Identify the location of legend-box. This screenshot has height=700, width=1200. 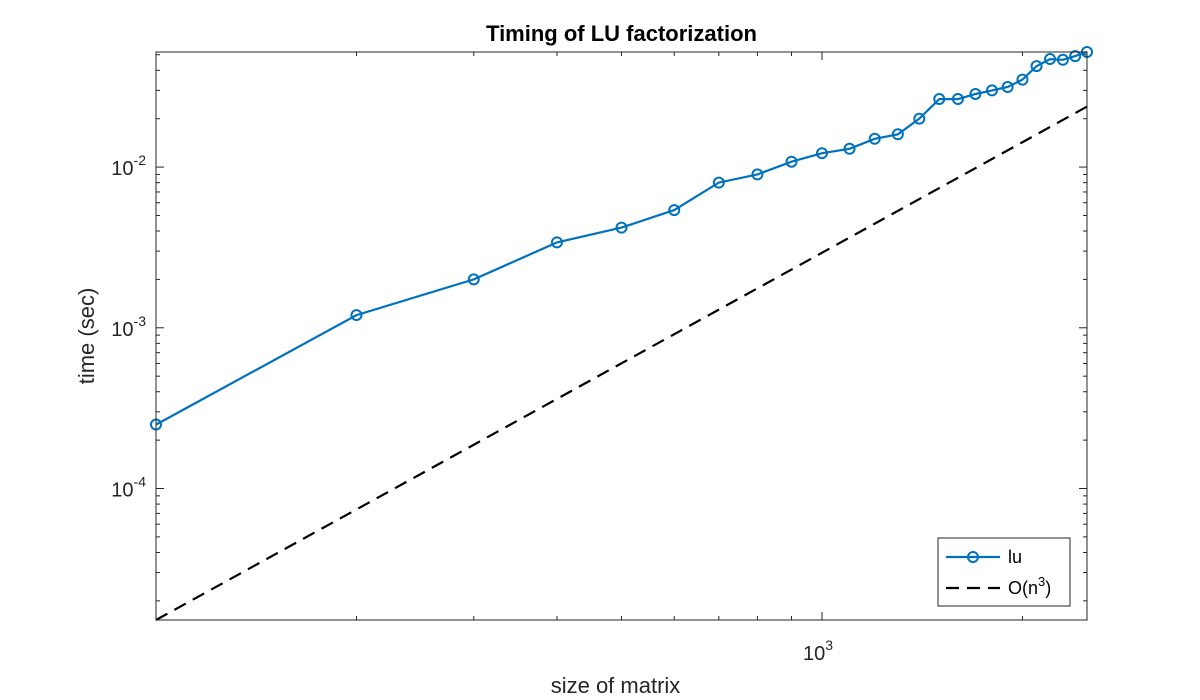
(1004, 572).